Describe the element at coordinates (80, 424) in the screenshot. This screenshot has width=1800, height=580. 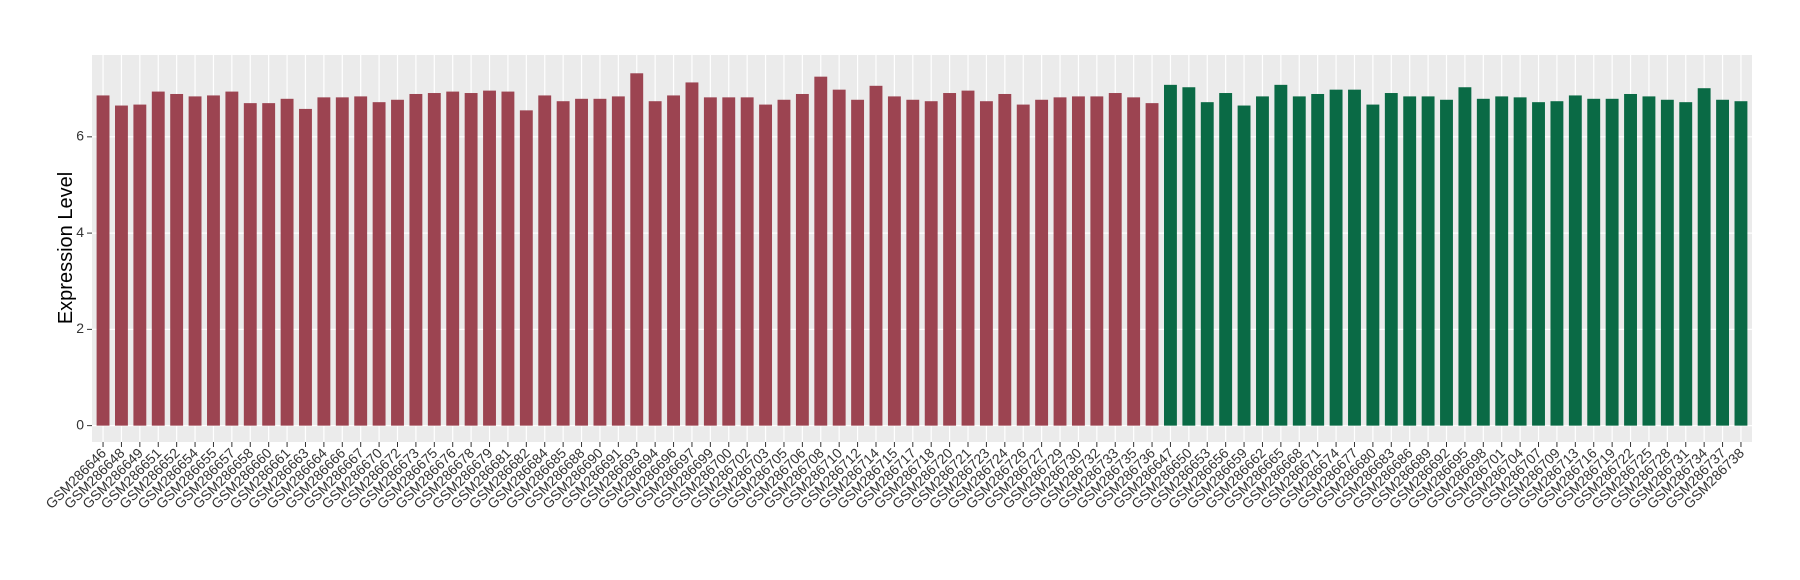
I see `y-tick-label: 0` at that location.